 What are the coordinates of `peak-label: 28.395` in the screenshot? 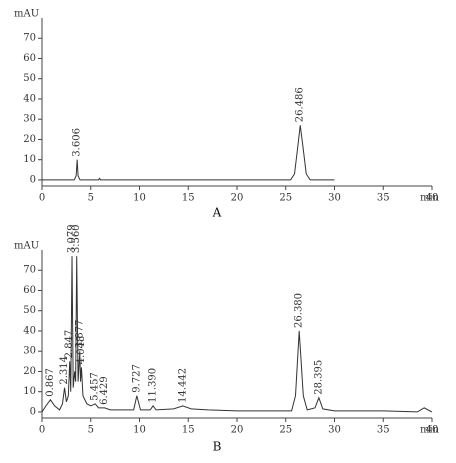 It's located at (318, 377).